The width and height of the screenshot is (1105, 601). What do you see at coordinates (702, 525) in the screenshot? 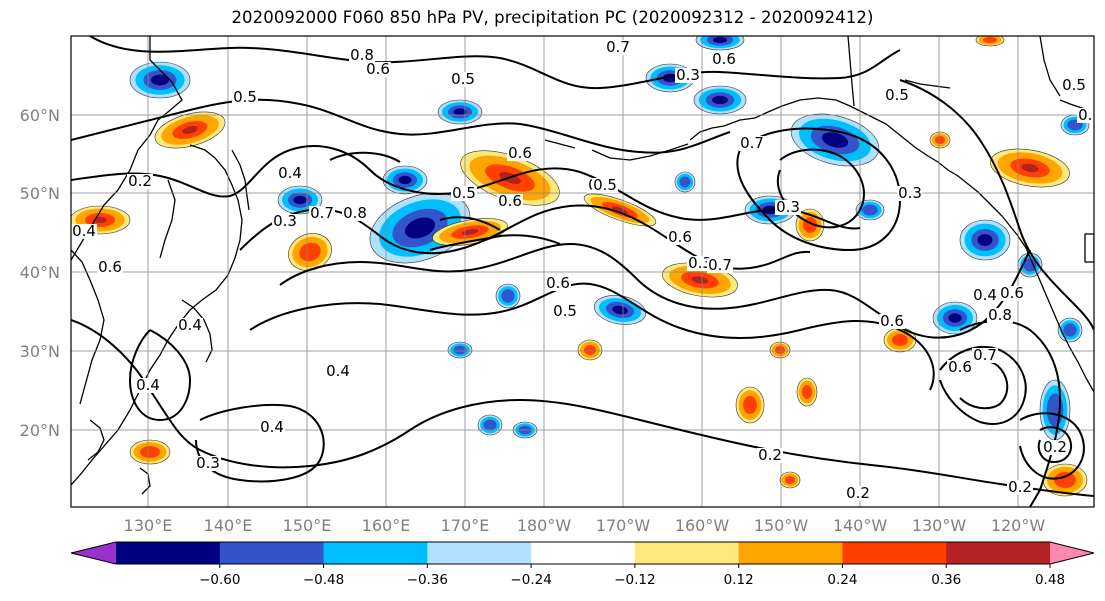
I see `lon-tick-label: 160°W` at bounding box center [702, 525].